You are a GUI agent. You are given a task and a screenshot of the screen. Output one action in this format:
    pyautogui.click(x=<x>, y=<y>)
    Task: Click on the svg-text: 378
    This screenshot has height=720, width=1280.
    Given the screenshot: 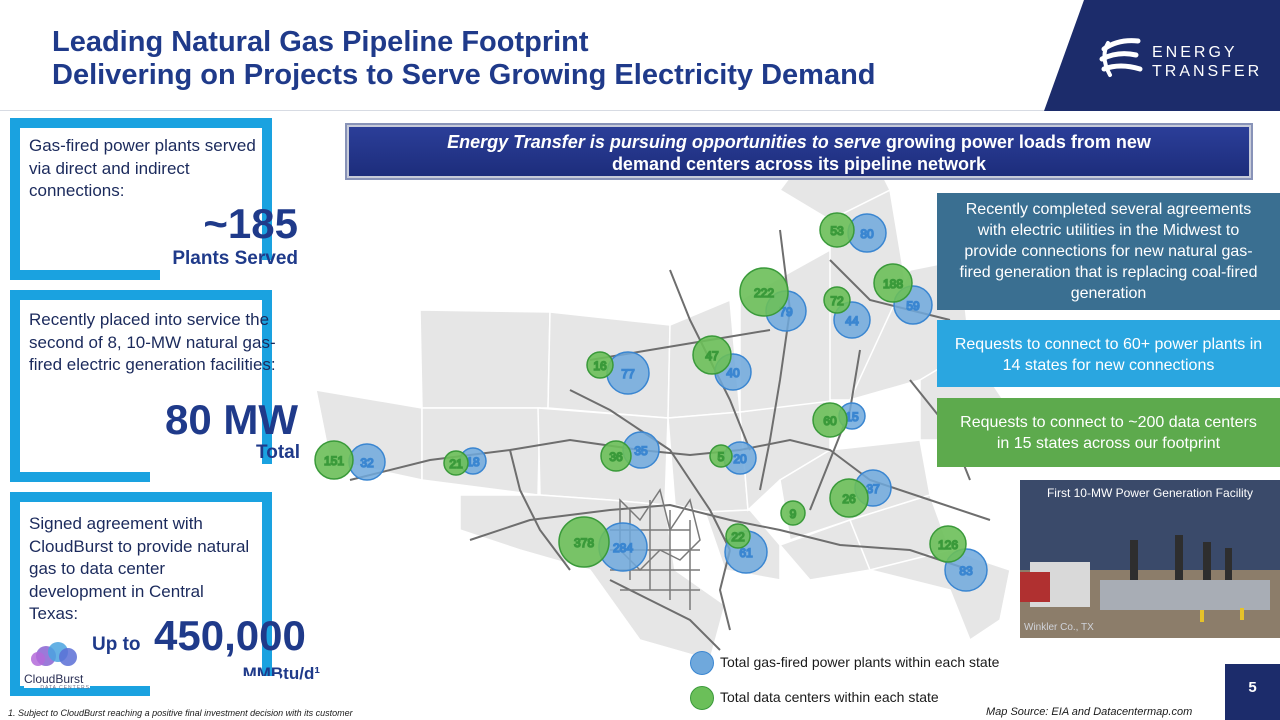 What is the action you would take?
    pyautogui.click(x=584, y=543)
    